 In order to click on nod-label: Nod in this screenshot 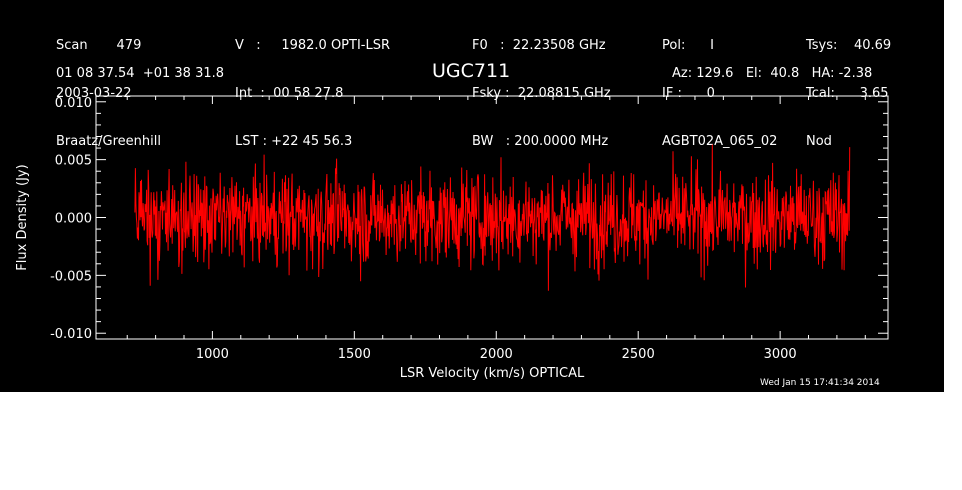, I will do `click(819, 141)`.